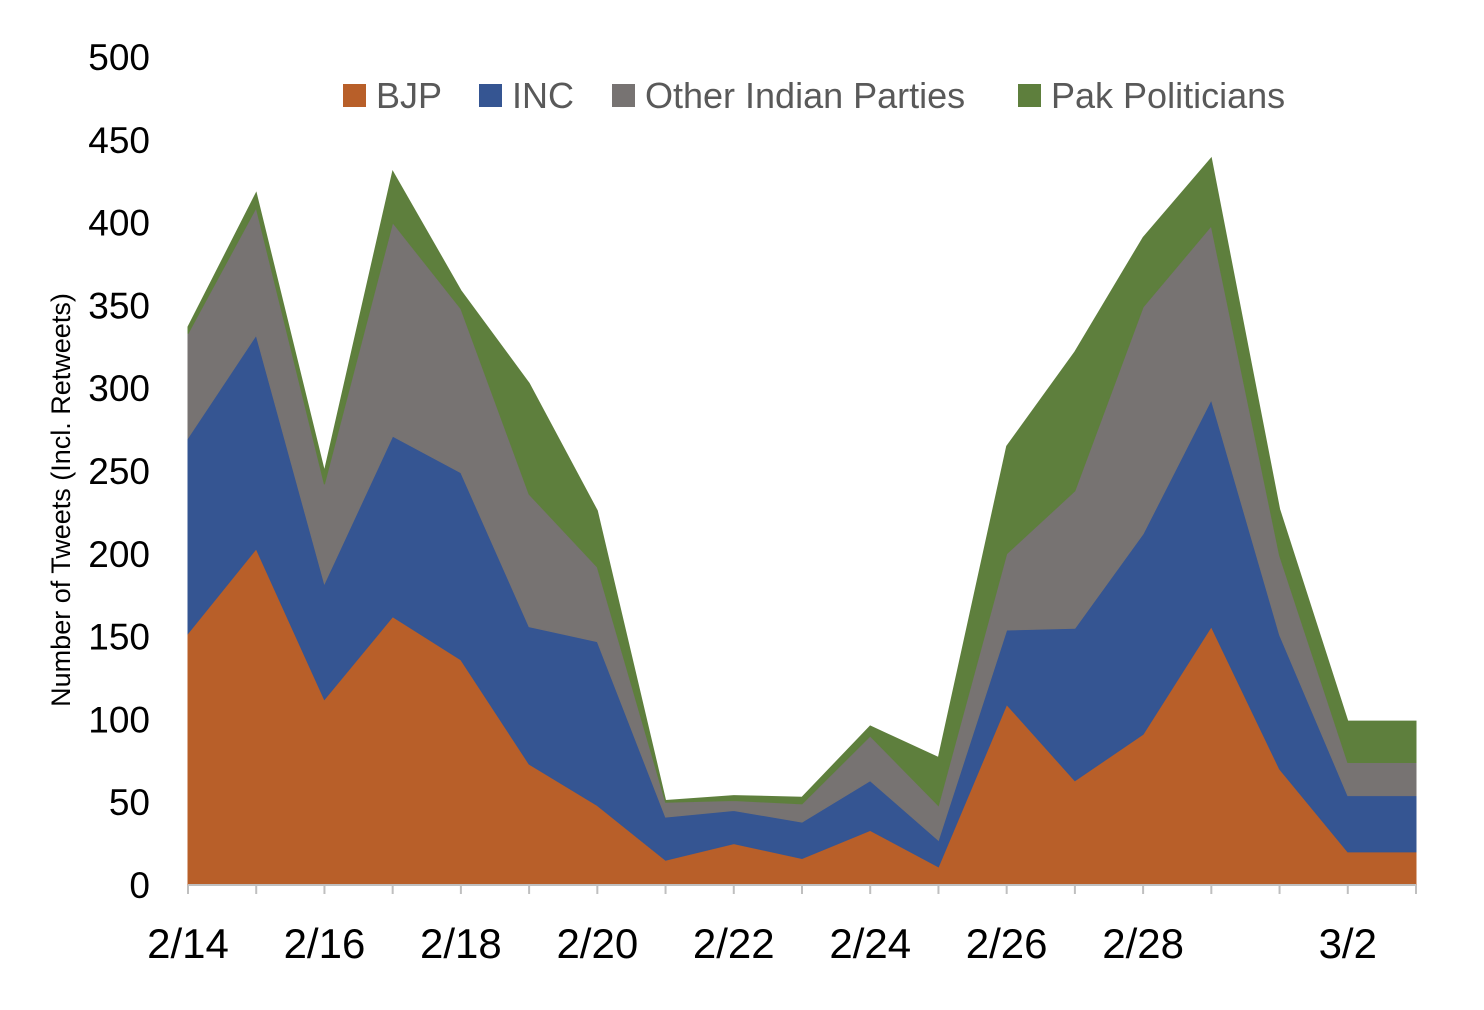 The height and width of the screenshot is (1010, 1484). Describe the element at coordinates (782, 926) in the screenshot. I see `x-axis-ticks: 2/14 2/16 2/18 2/20 2/22 2/24 2/26 2/28 3/2` at that location.